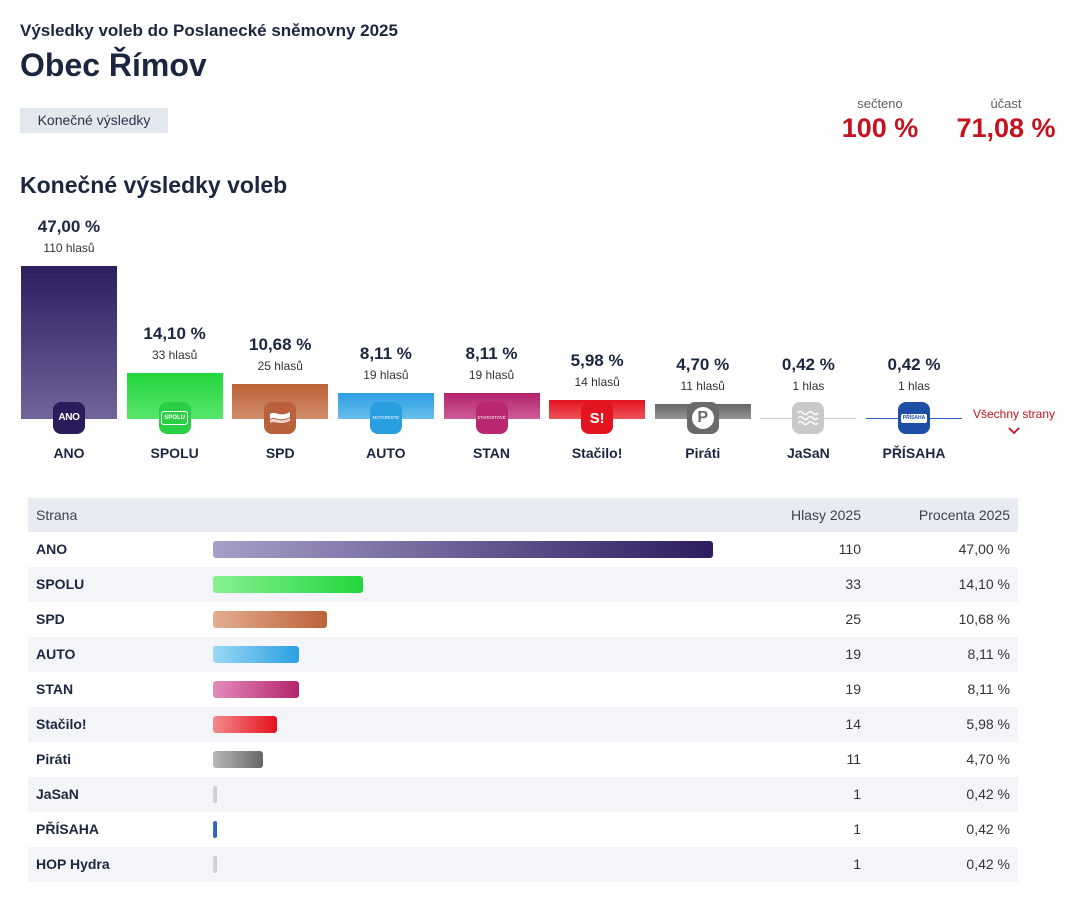  What do you see at coordinates (853, 584) in the screenshot?
I see `votes-cell: 33` at bounding box center [853, 584].